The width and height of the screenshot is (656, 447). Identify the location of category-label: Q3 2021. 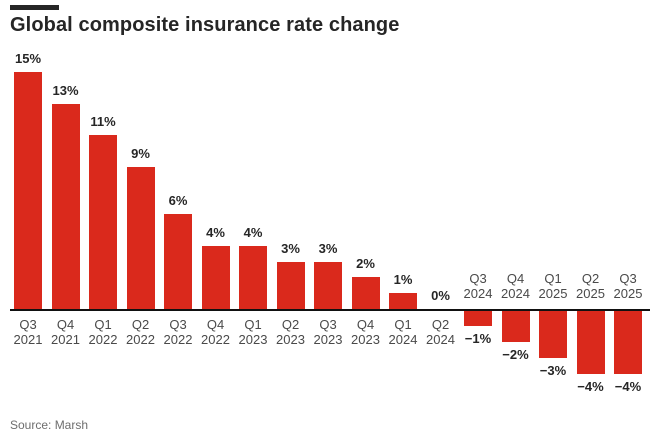
(29, 332).